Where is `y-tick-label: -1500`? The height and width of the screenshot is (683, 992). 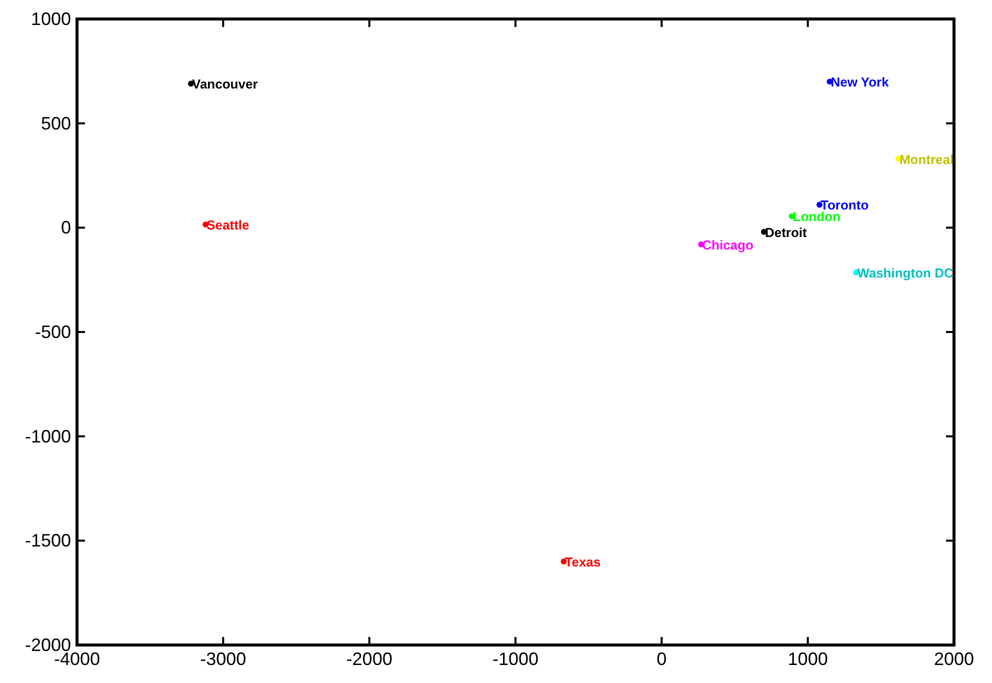 y-tick-label: -1500 is located at coordinates (47, 540).